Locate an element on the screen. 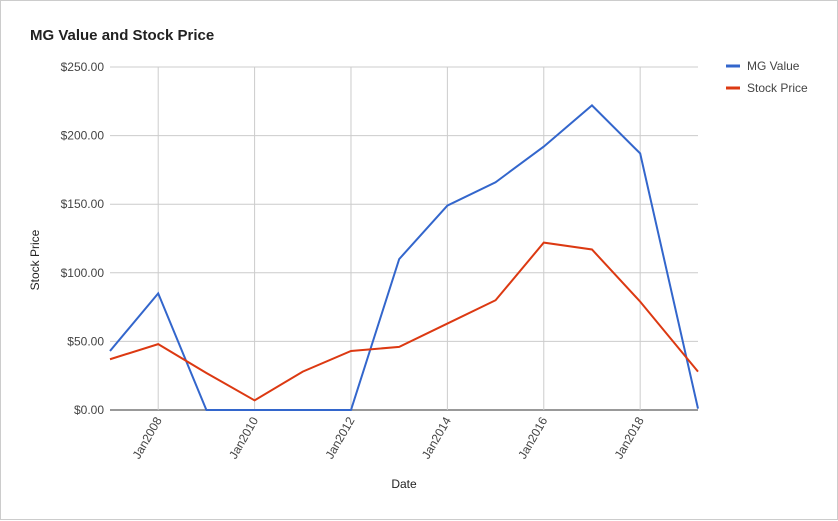  y-tick-label: $250.00 is located at coordinates (83, 67).